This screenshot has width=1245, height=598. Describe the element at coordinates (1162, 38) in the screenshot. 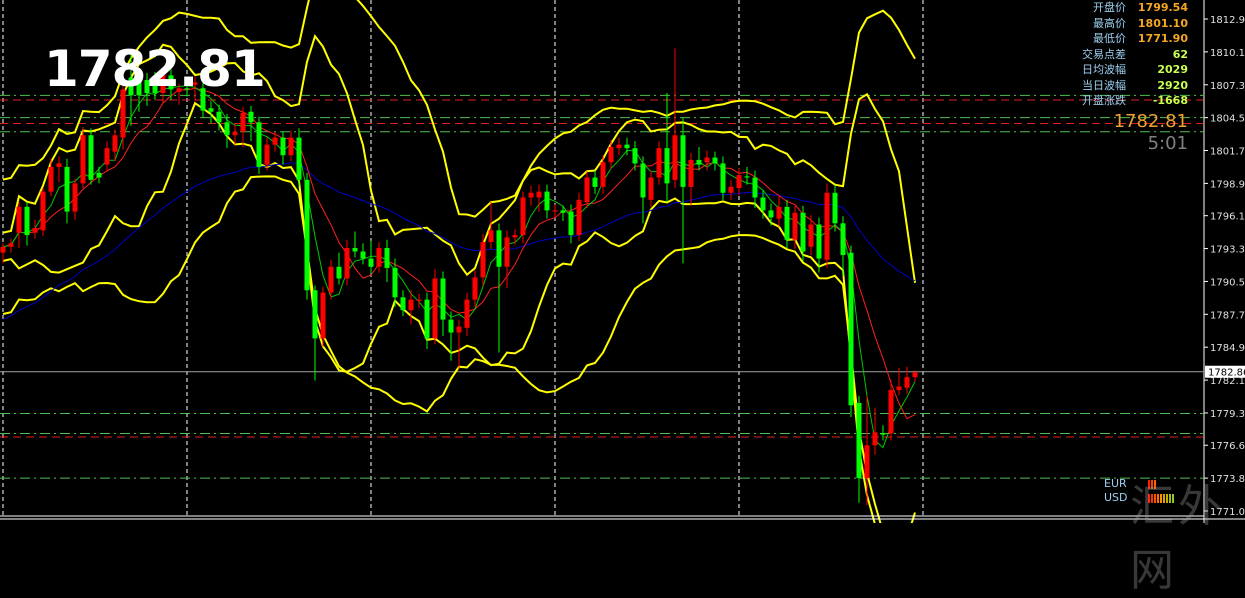

I see `info-value: 1771.90` at that location.